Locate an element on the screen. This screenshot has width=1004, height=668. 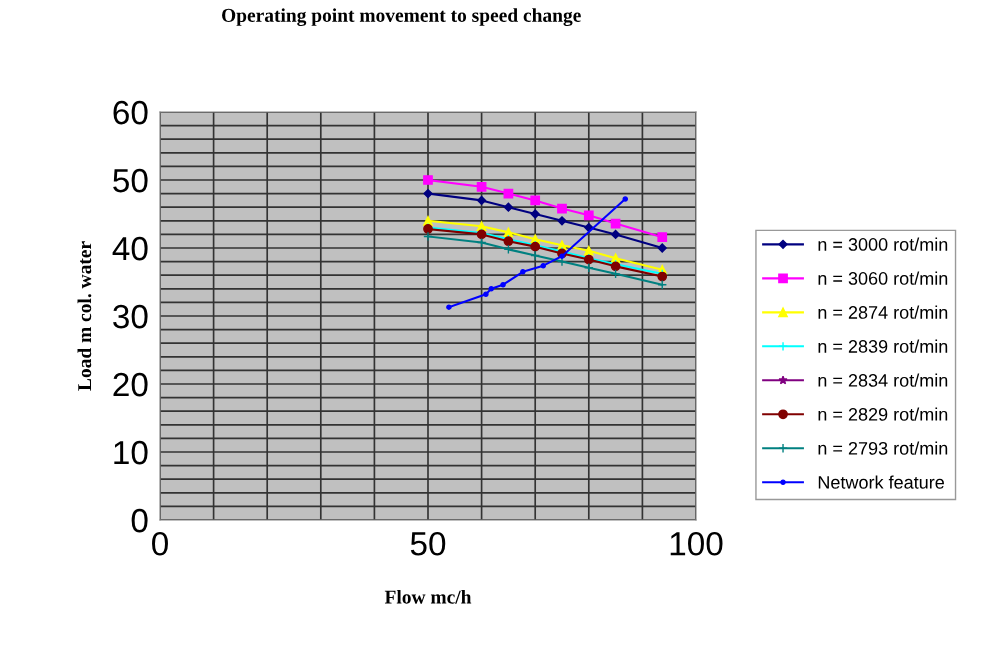
legend-label: n = 3000 rot/min is located at coordinates (883, 244).